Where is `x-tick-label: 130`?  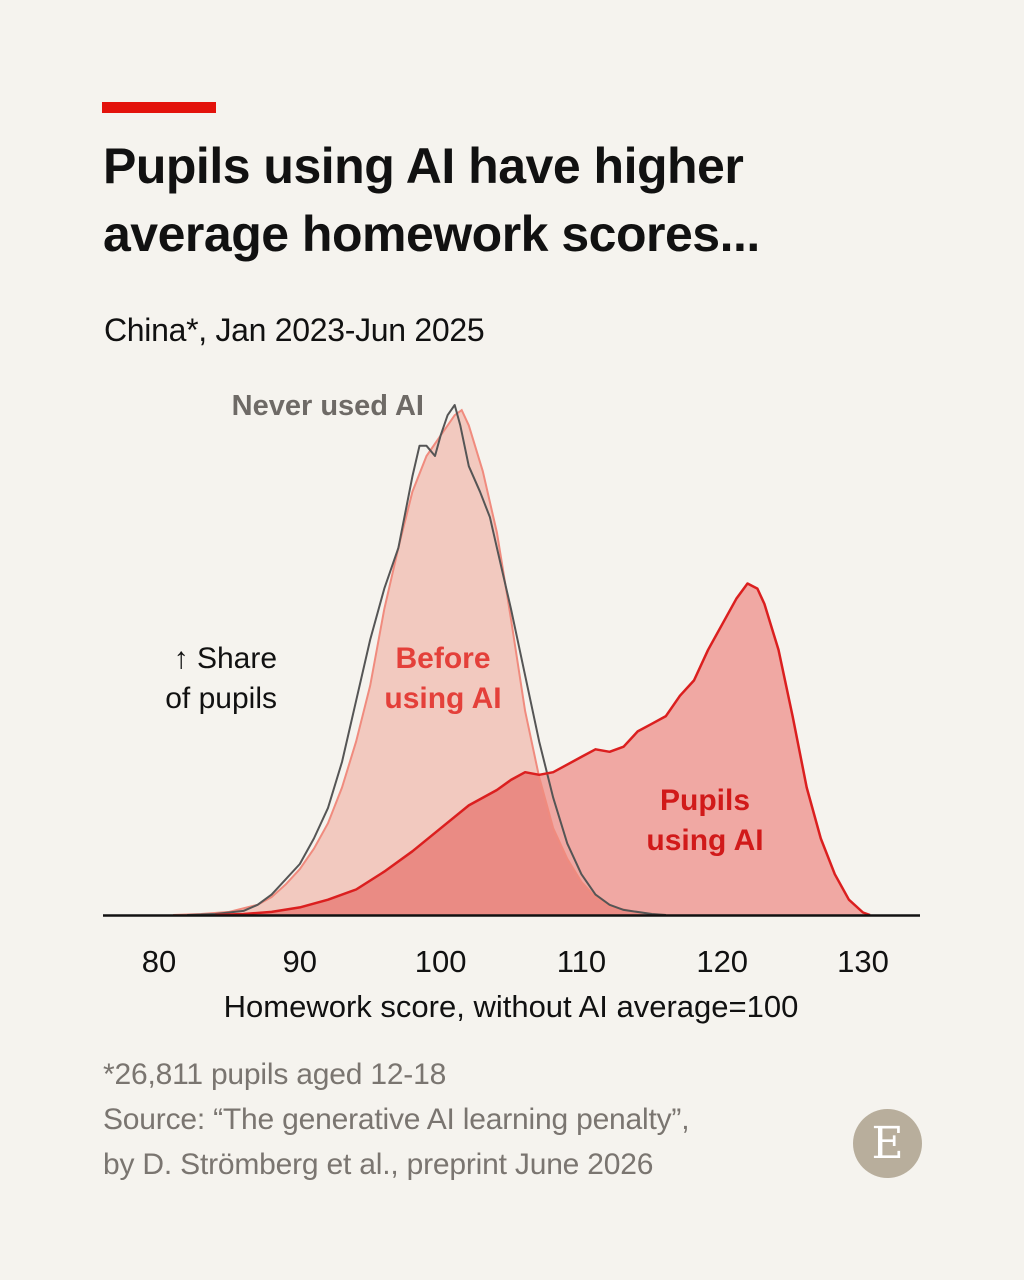
x-tick-label: 130 is located at coordinates (863, 961).